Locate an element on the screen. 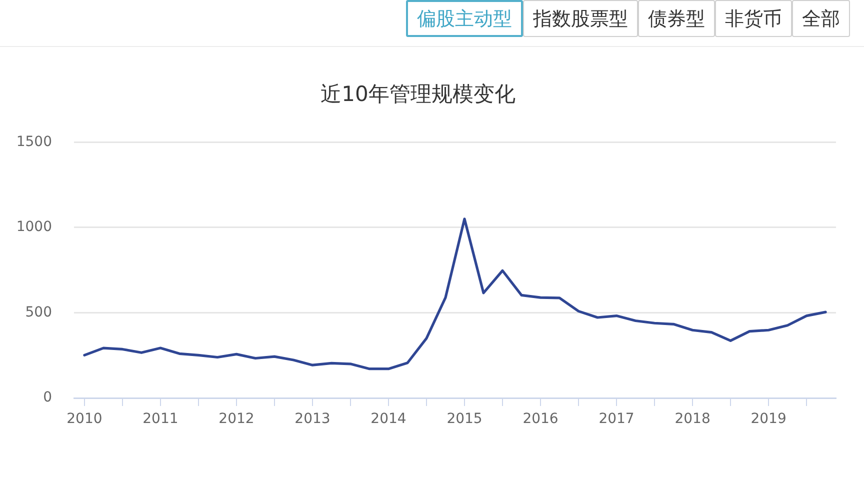 The width and height of the screenshot is (864, 495). x-tick-label: 2017 is located at coordinates (616, 419).